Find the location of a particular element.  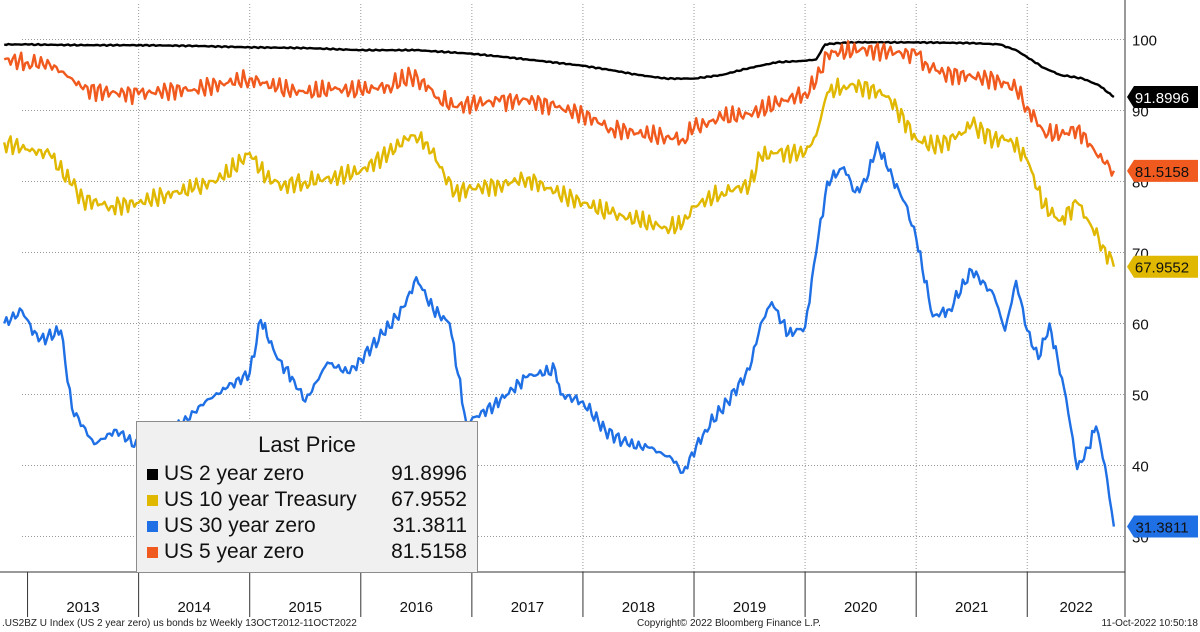

legend-entry-name: US 2 year zero is located at coordinates (234, 473).